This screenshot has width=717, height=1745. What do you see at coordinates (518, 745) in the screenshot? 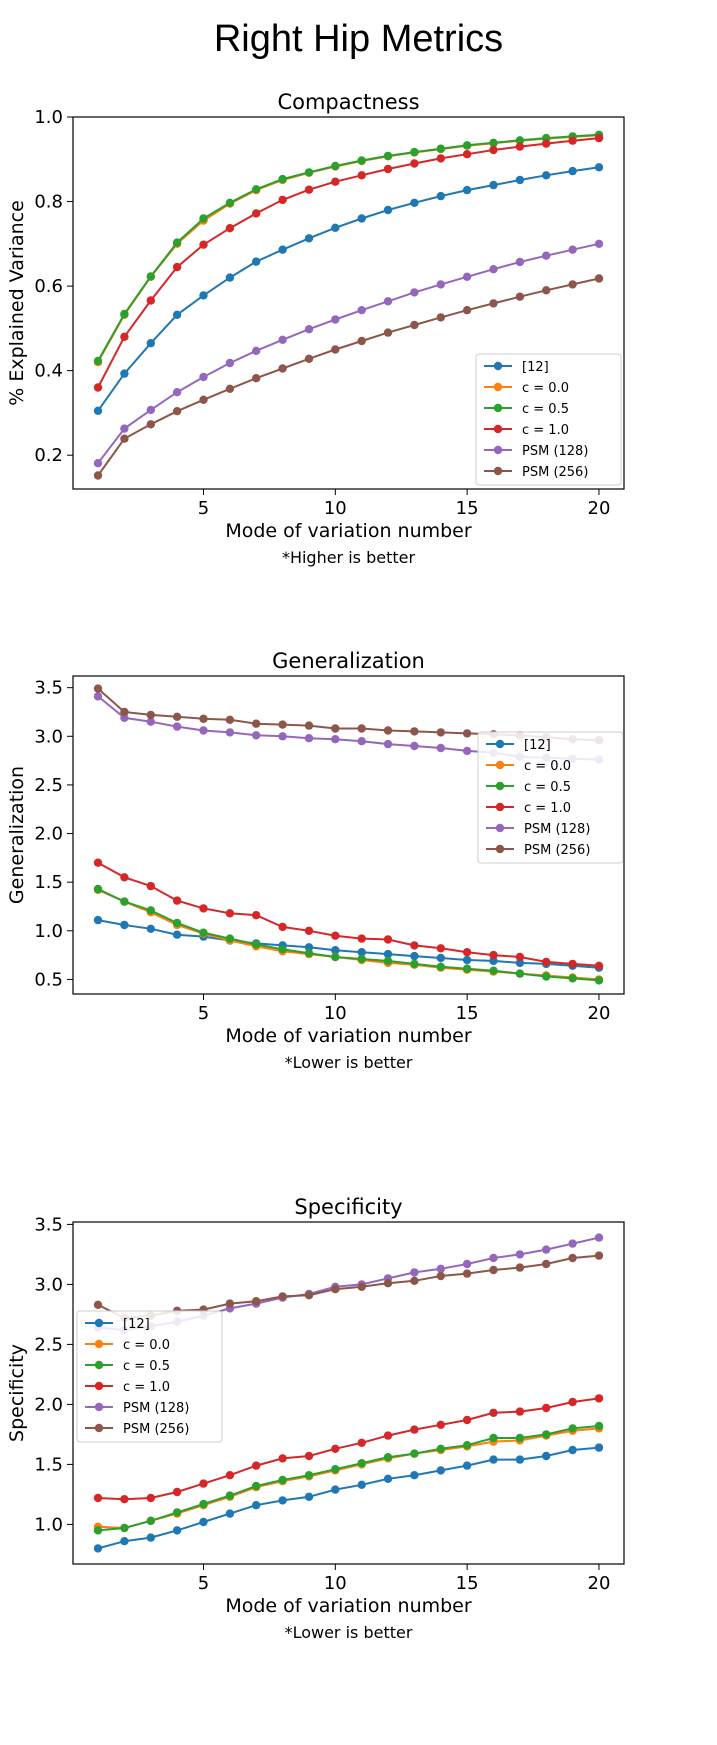
I see `legend-item-12: [12]` at bounding box center [518, 745].